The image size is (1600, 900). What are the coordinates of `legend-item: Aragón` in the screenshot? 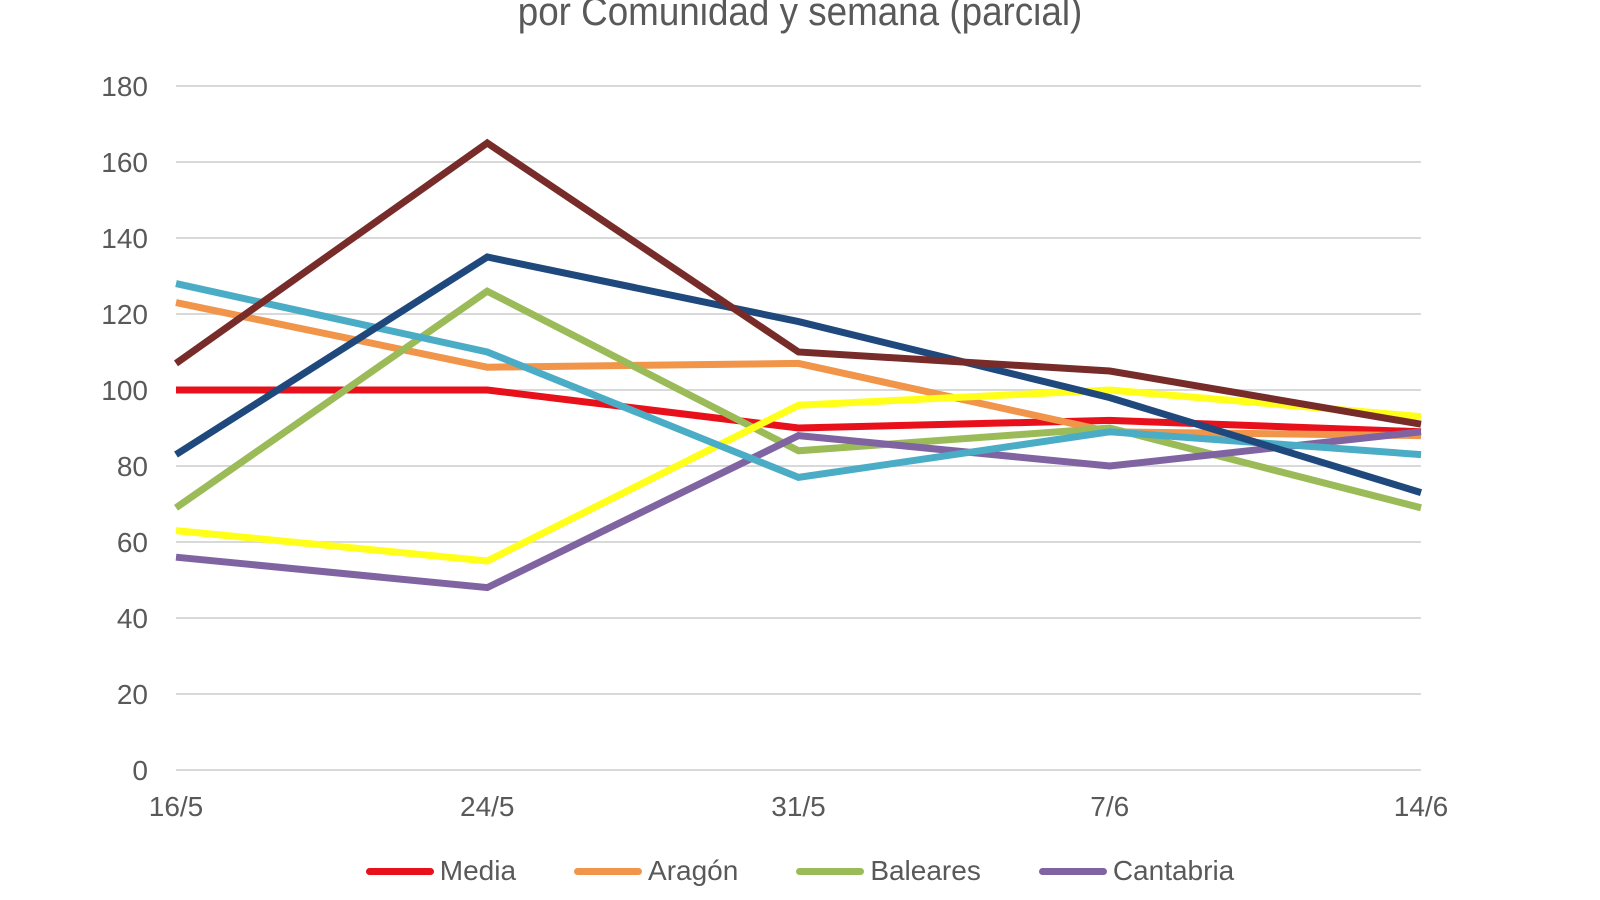 It's located at (656, 871).